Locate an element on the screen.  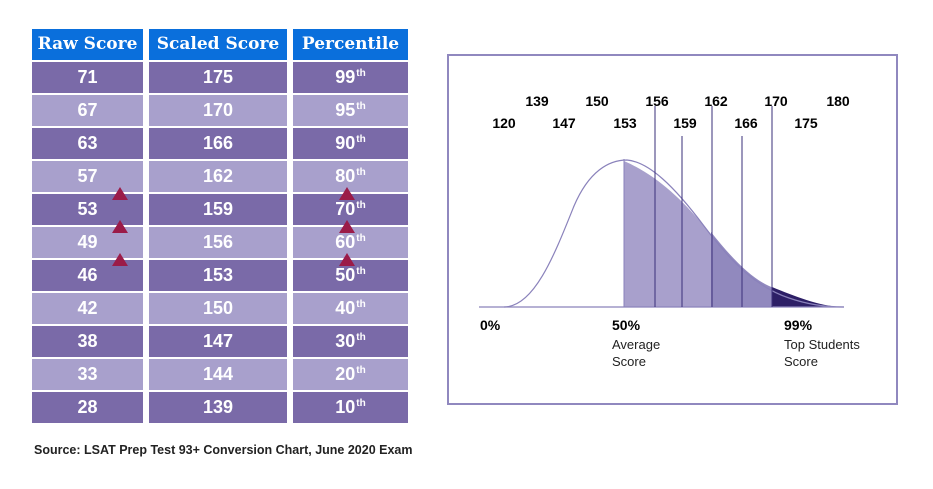
scaled-score-cell: 153 is located at coordinates (218, 275).